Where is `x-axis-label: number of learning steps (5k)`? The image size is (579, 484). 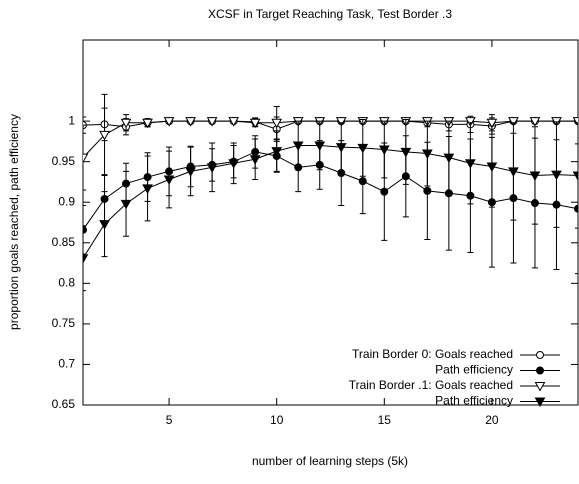
x-axis-label: number of learning steps (5k) is located at coordinates (330, 461).